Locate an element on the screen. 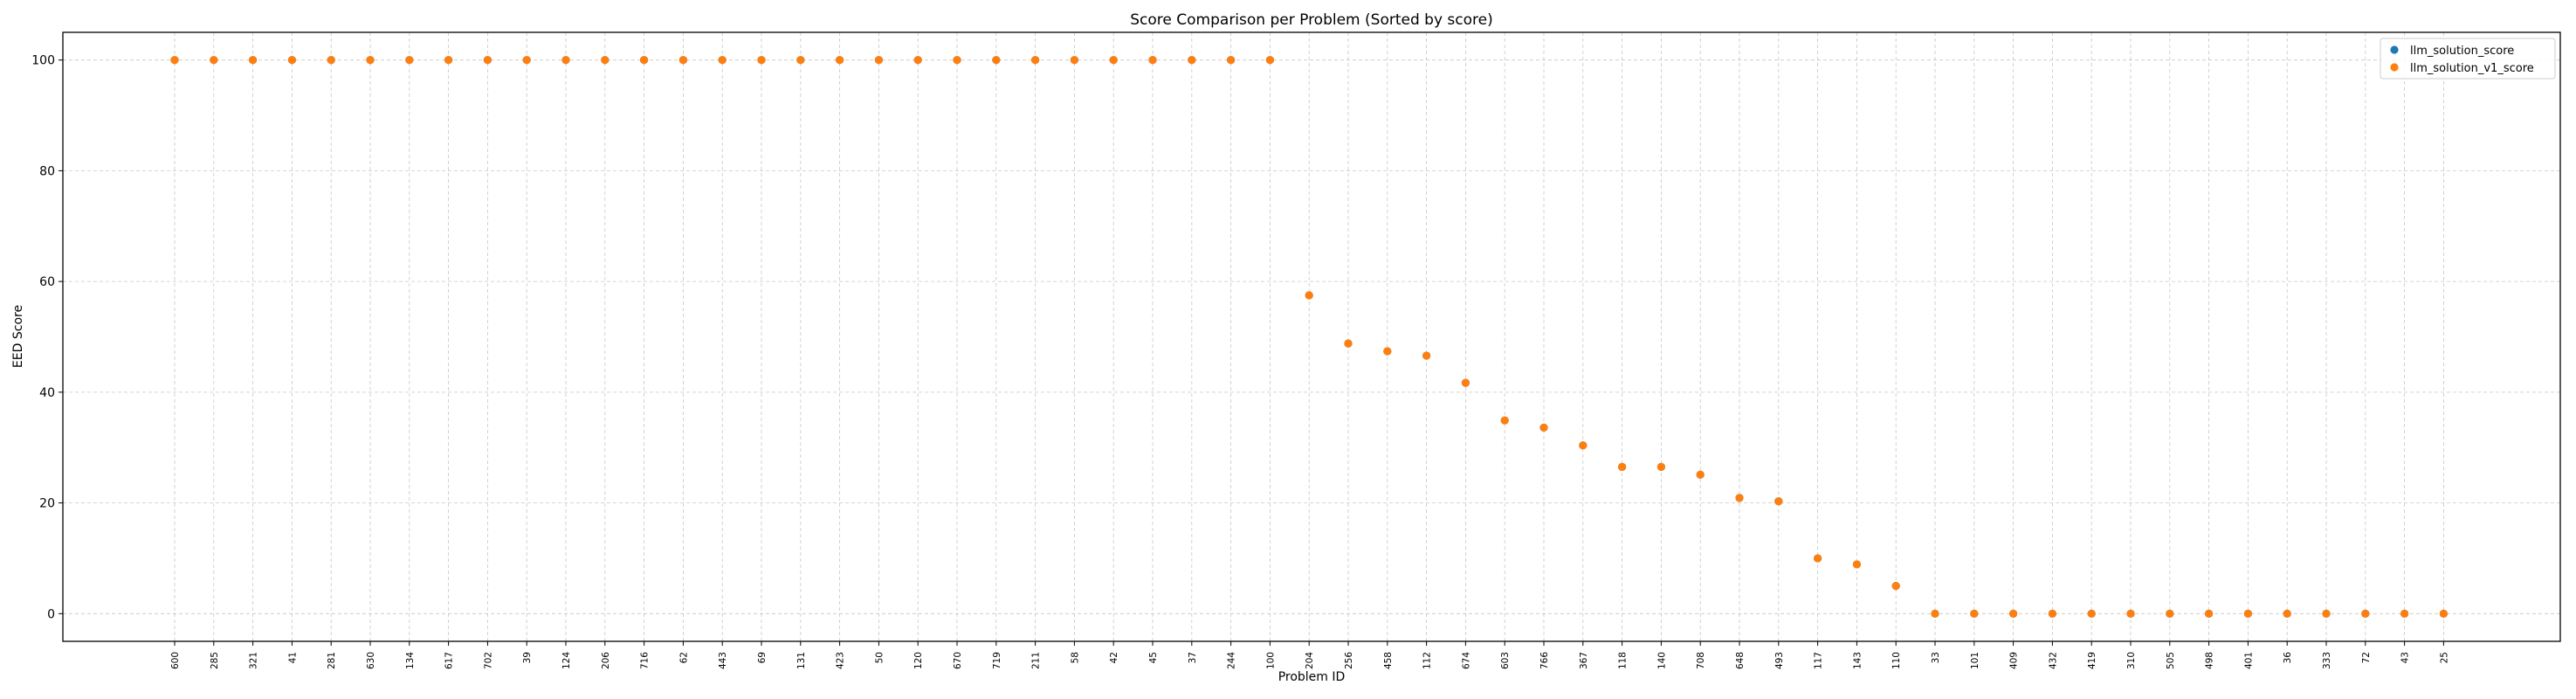 The height and width of the screenshot is (699, 2576). x-tick-label: 281 is located at coordinates (332, 661).